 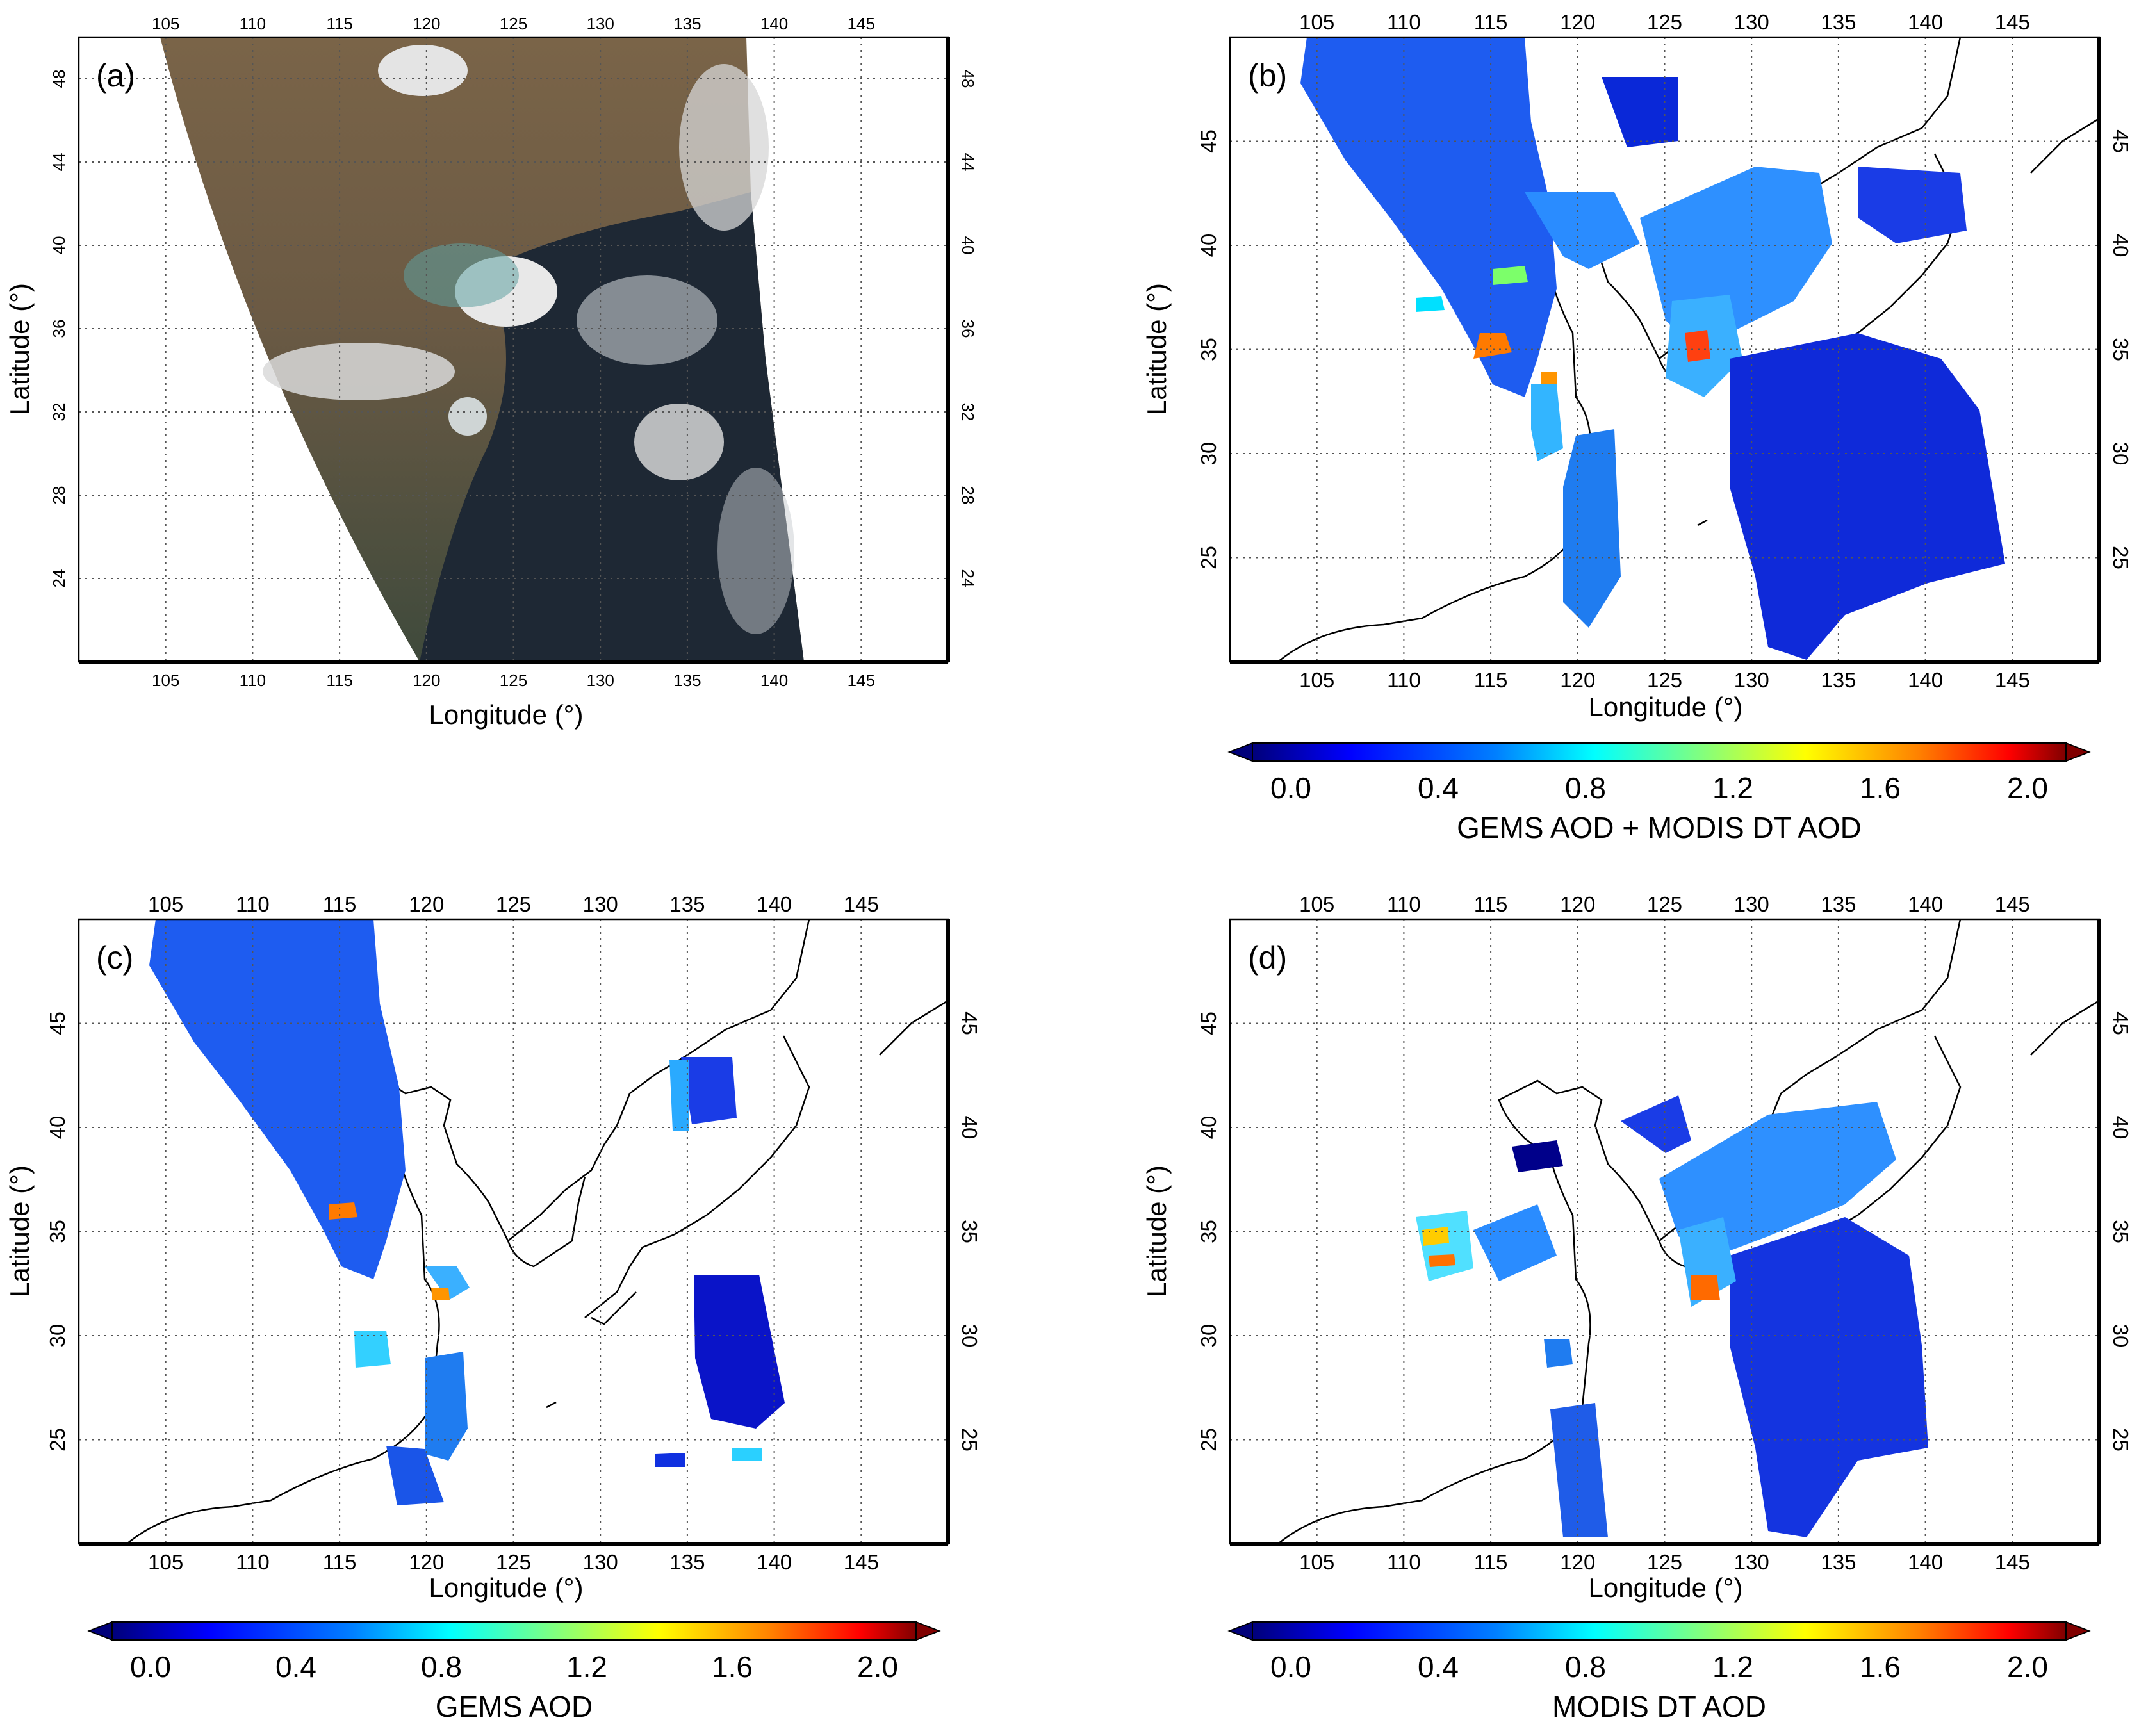 I want to click on colorbar-tick-label: 1.2, so click(x=1732, y=1666).